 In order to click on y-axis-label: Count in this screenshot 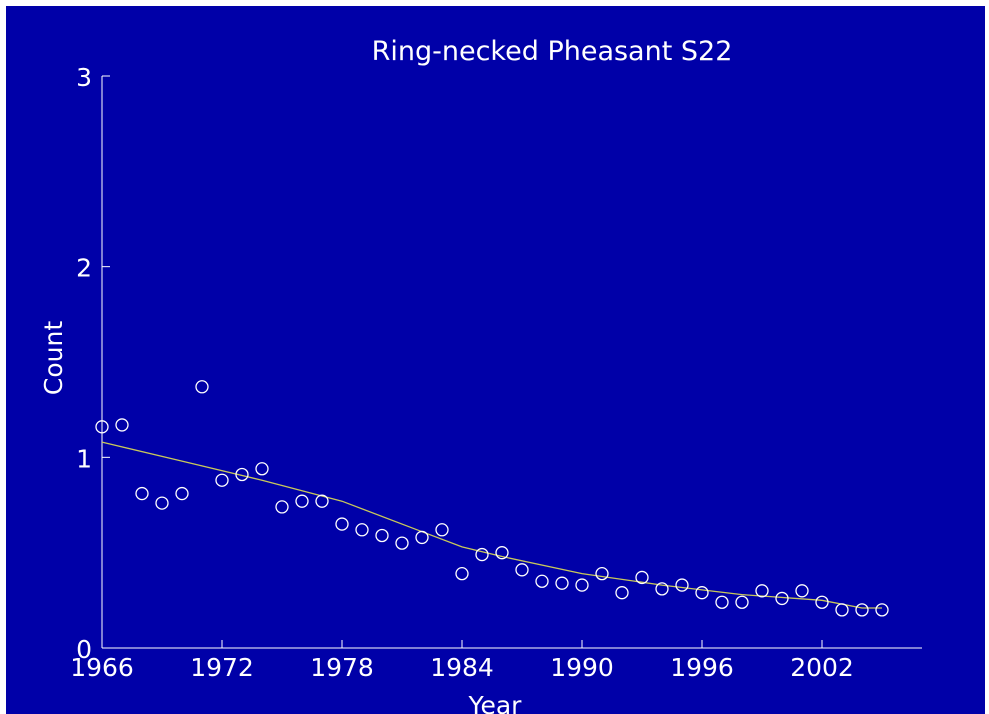, I will do `click(53, 358)`.